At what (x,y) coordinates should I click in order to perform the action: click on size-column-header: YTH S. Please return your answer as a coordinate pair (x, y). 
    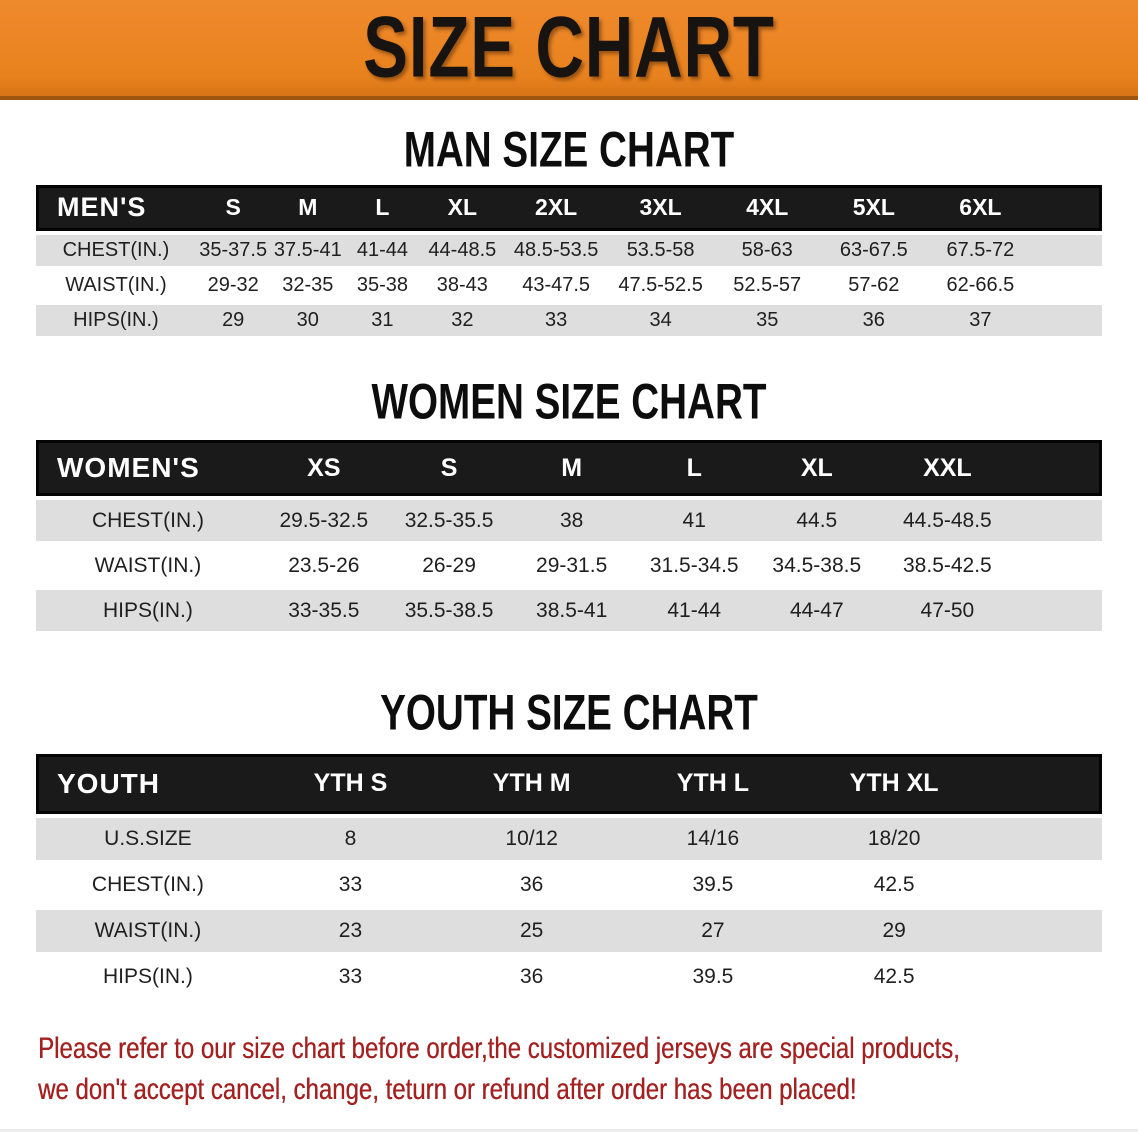
    Looking at the image, I should click on (350, 783).